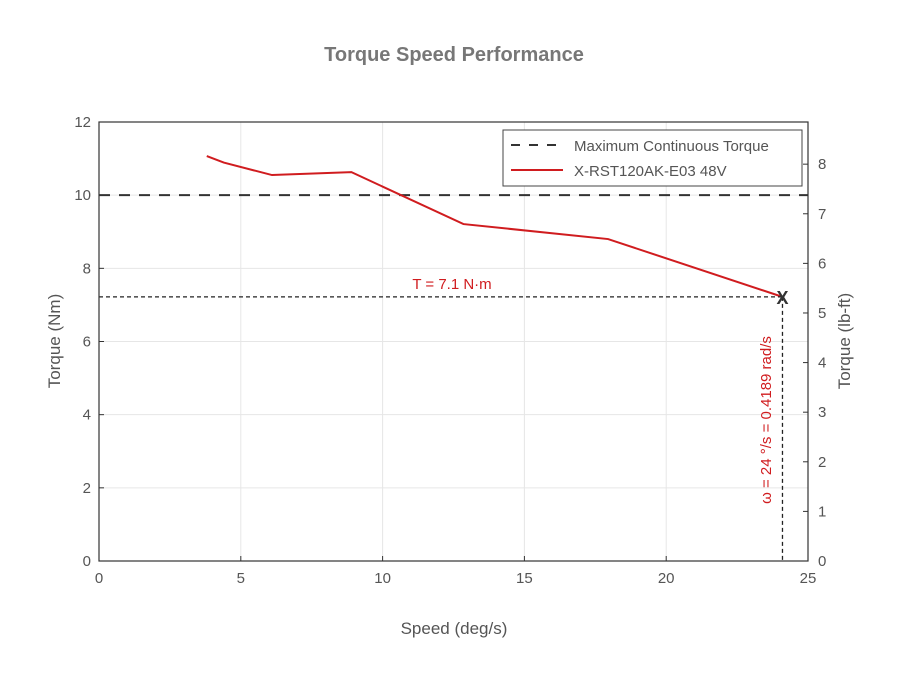 The width and height of the screenshot is (900, 687). Describe the element at coordinates (822, 462) in the screenshot. I see `y2-tick-label: 2` at that location.